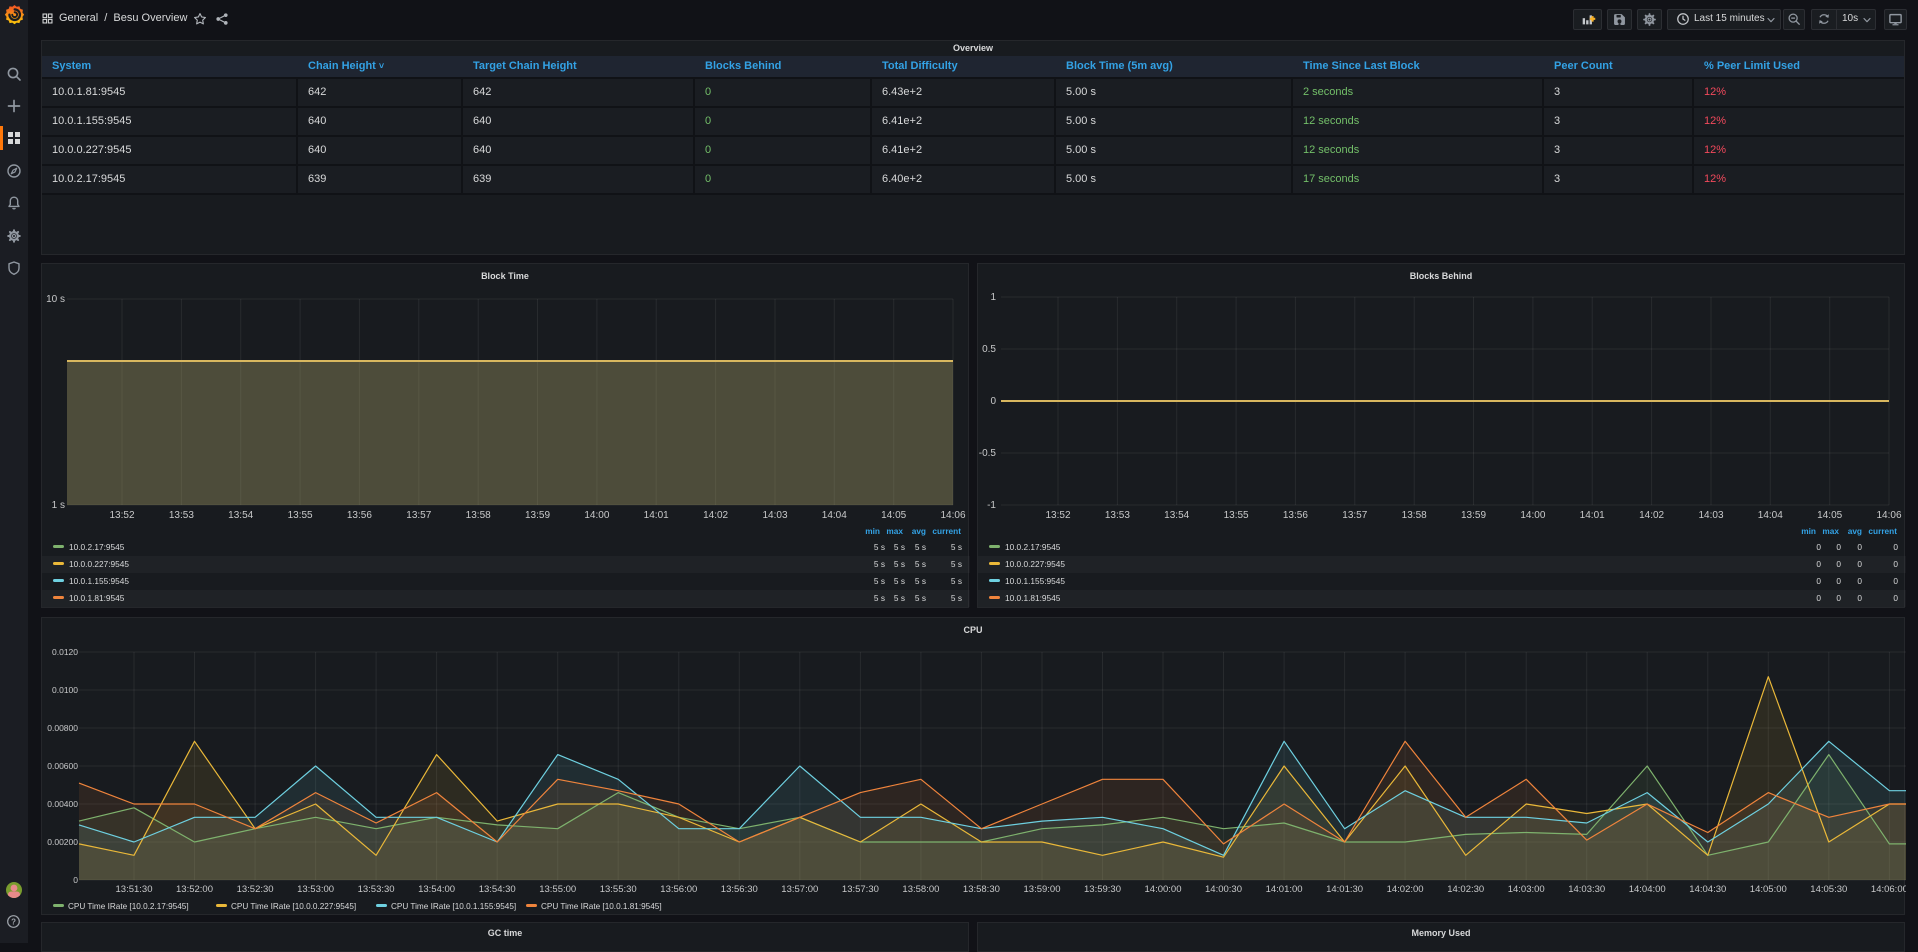 This screenshot has height=952, width=1918. I want to click on svg-text: 13:56:00, so click(678, 889).